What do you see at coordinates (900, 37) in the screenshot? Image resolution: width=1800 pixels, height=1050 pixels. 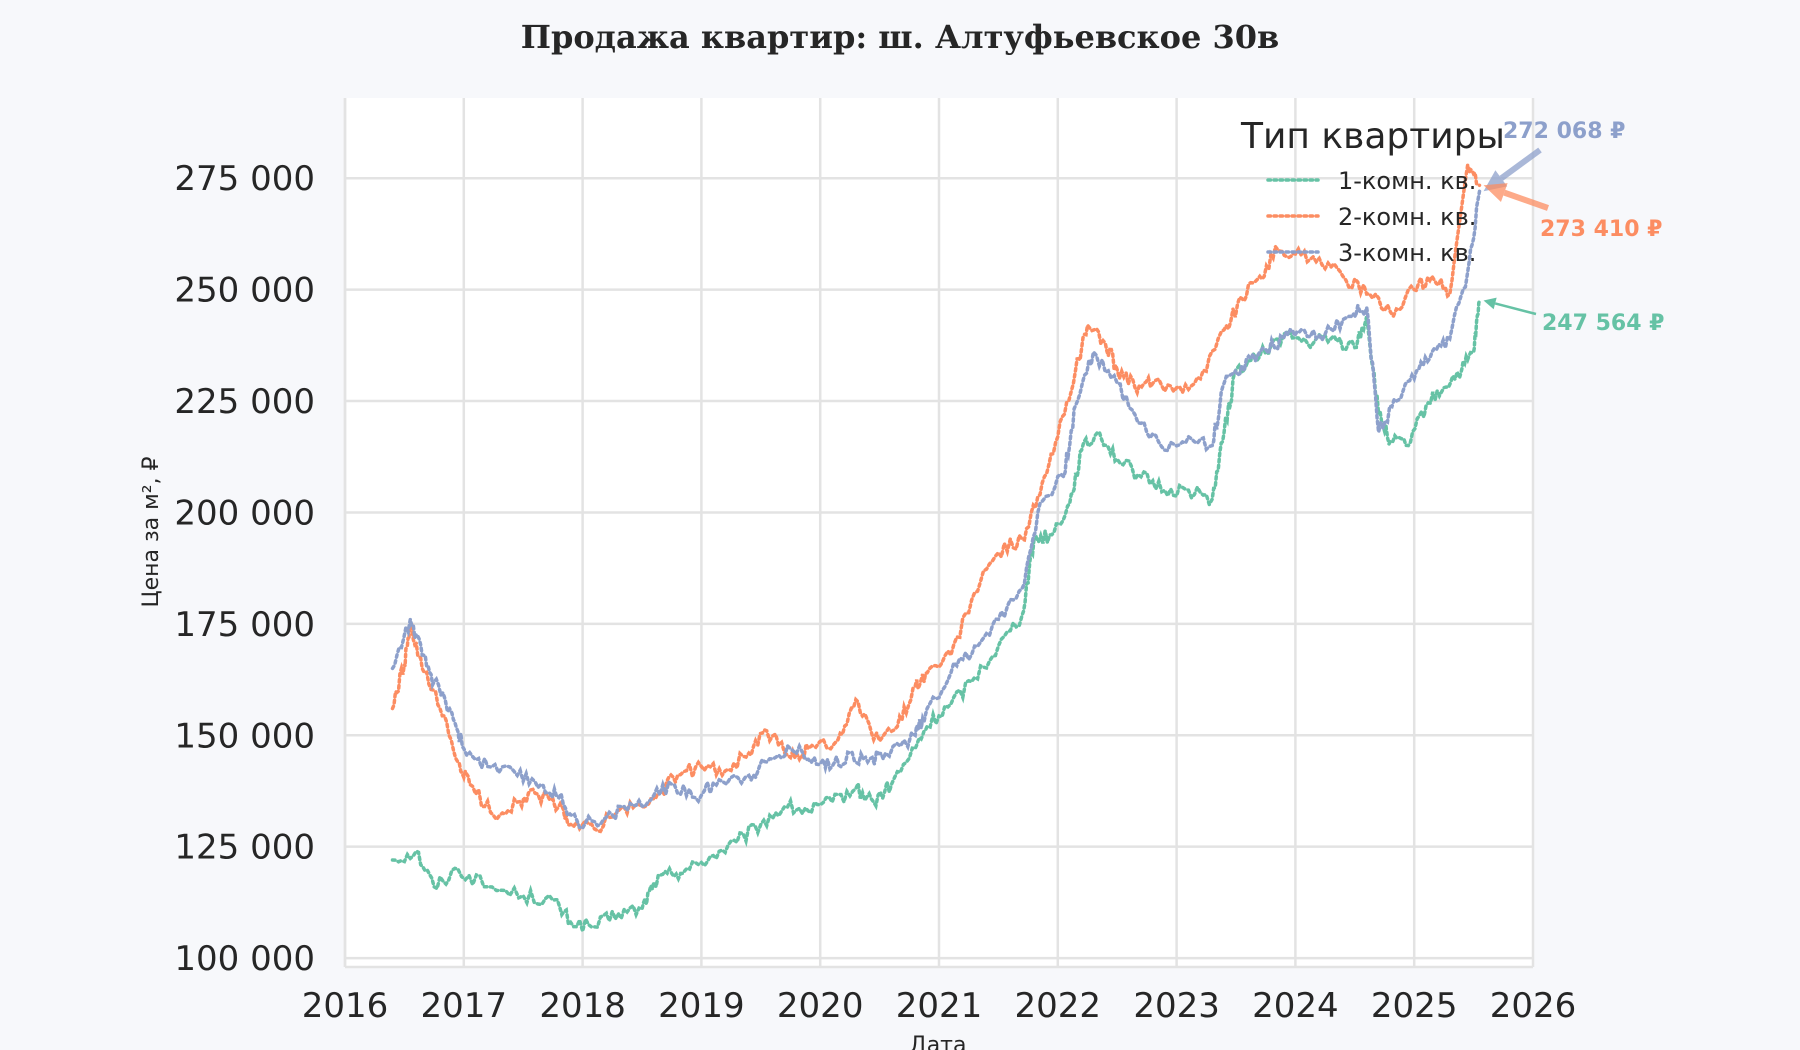 I see `chart-title: Продажа квартир: ш. Алтуфьевское 30в` at bounding box center [900, 37].